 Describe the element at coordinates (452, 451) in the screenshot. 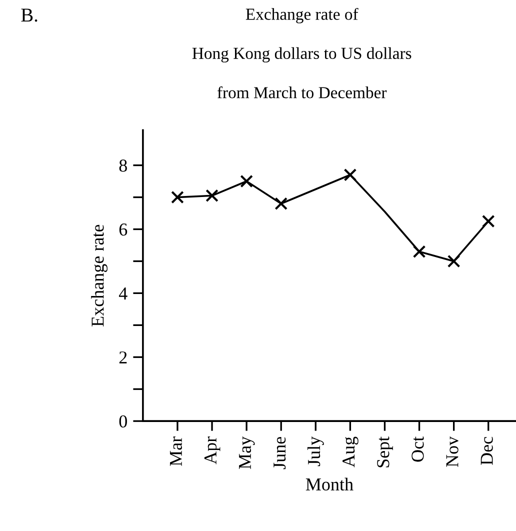

I see `x-tick-label: Nov` at that location.